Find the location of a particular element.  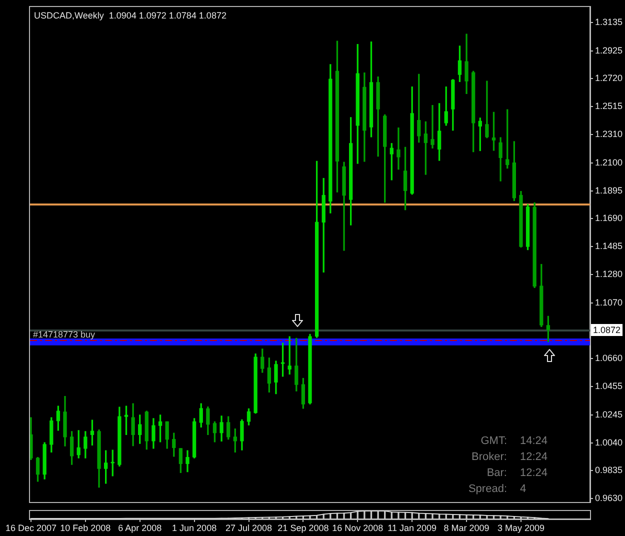

y-tick-label: 1.2100 is located at coordinates (609, 162).